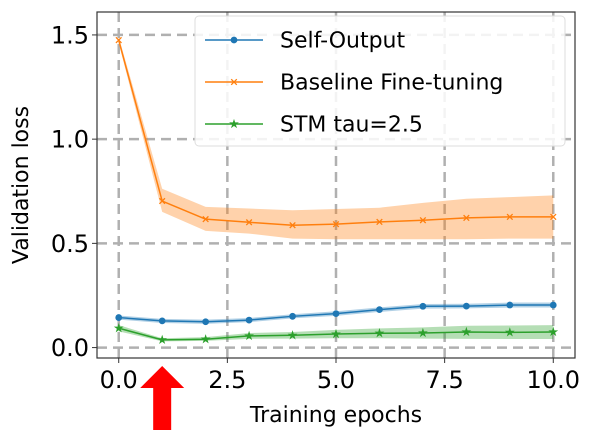 This screenshot has height=430, width=589. I want to click on legend-label: STM tau=2.5, so click(351, 125).